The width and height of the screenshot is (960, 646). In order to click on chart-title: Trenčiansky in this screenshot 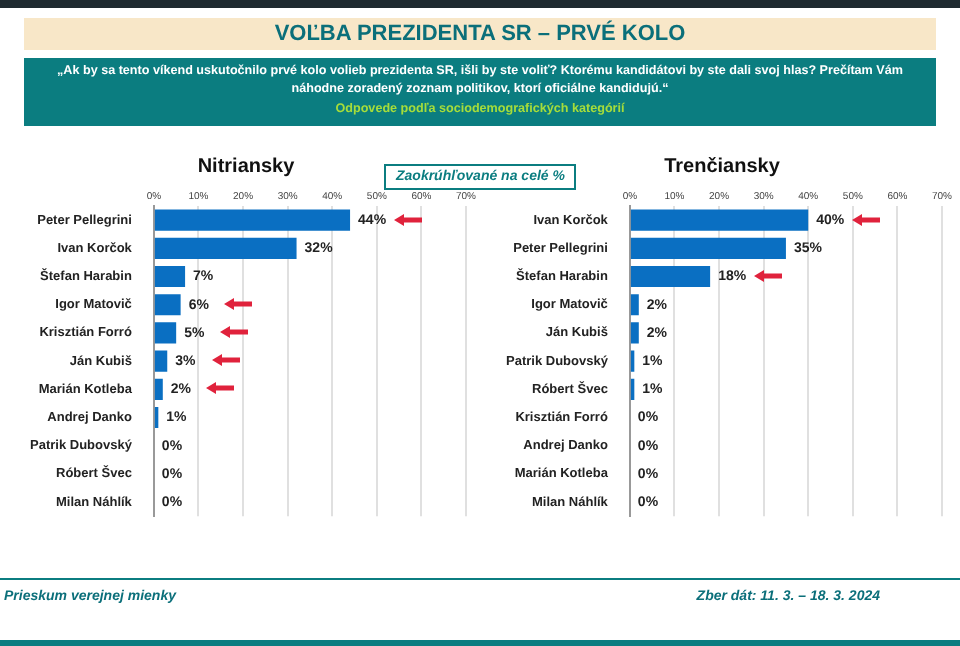, I will do `click(722, 165)`.